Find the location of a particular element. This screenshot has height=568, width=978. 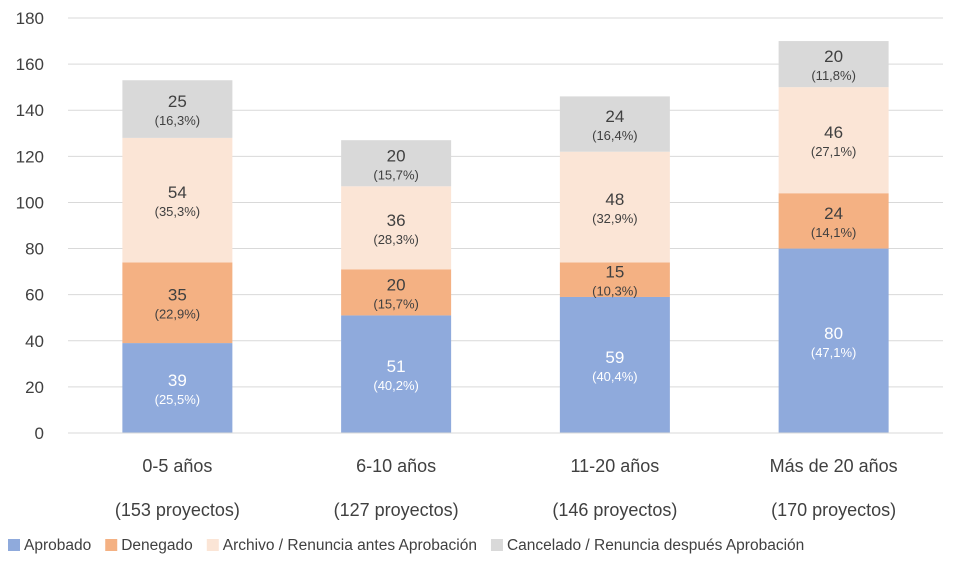

data-percent-label: (25,5%) is located at coordinates (178, 399).